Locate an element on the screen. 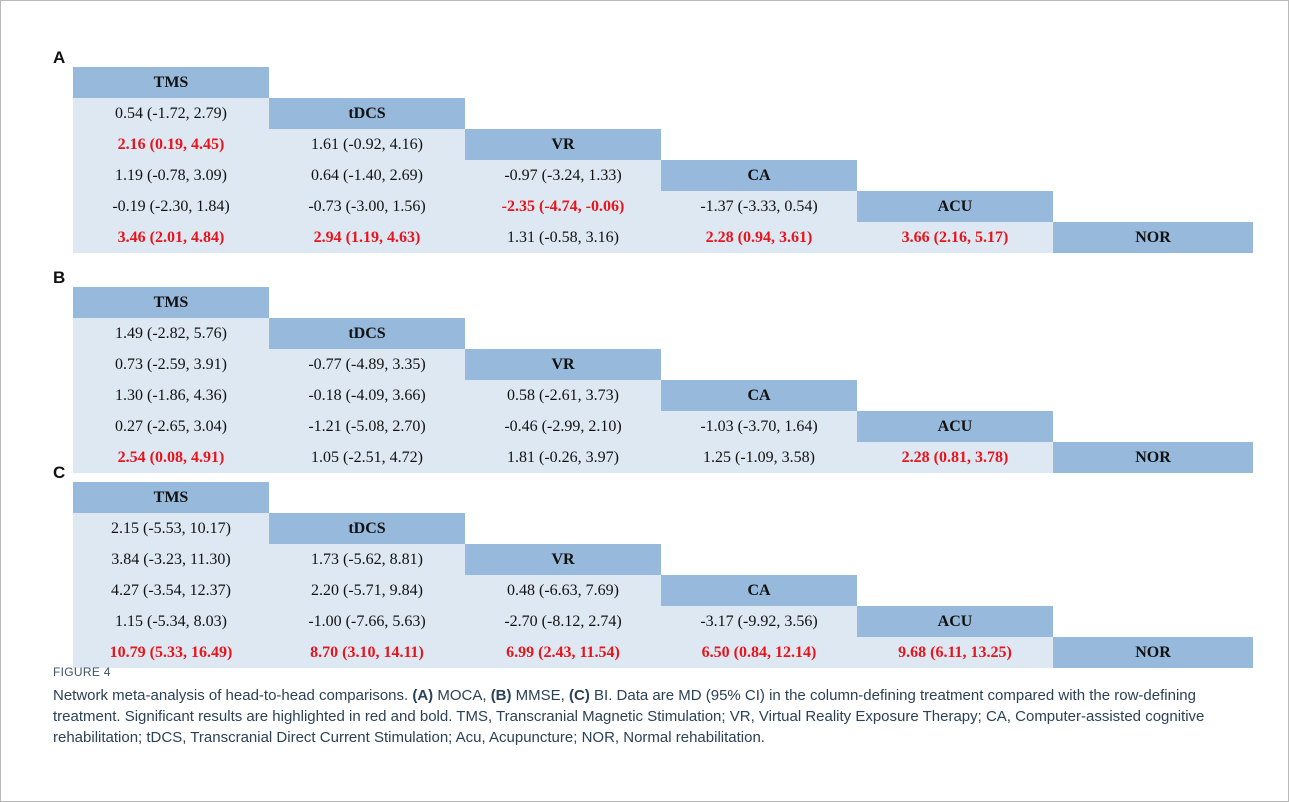  comparison-cell: -0.46 (-2.99, 2.10) is located at coordinates (563, 426).